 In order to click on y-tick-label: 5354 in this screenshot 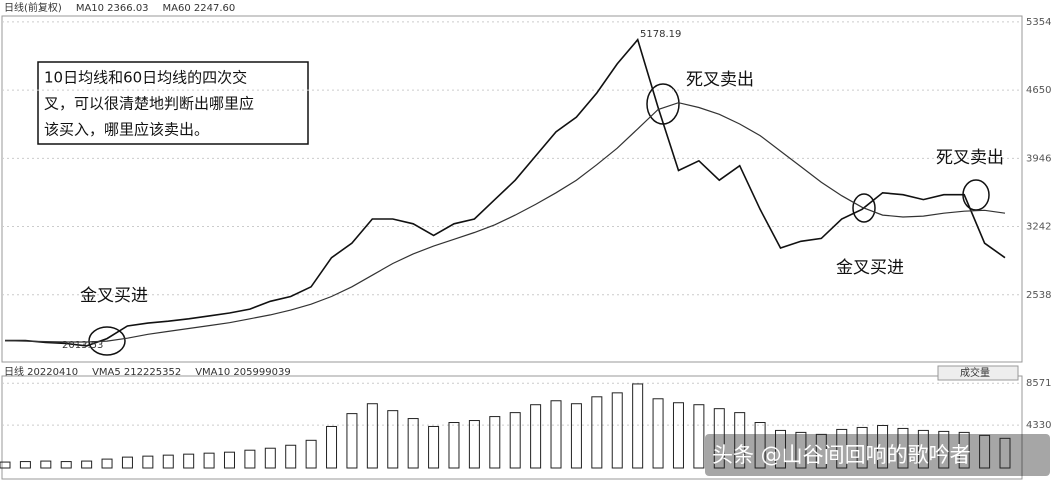, I will do `click(1038, 22)`.